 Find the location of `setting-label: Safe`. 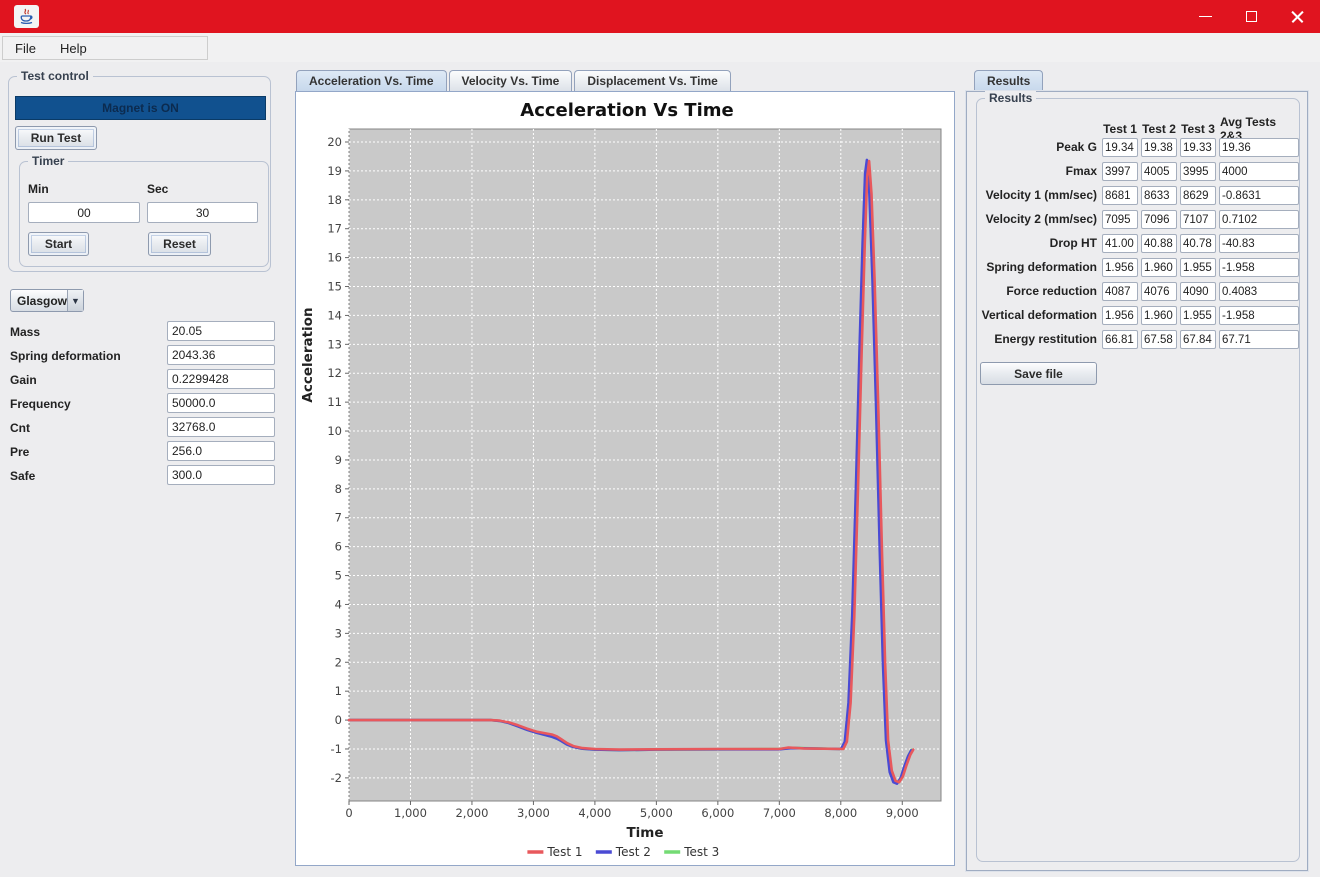

setting-label: Safe is located at coordinates (23, 476).